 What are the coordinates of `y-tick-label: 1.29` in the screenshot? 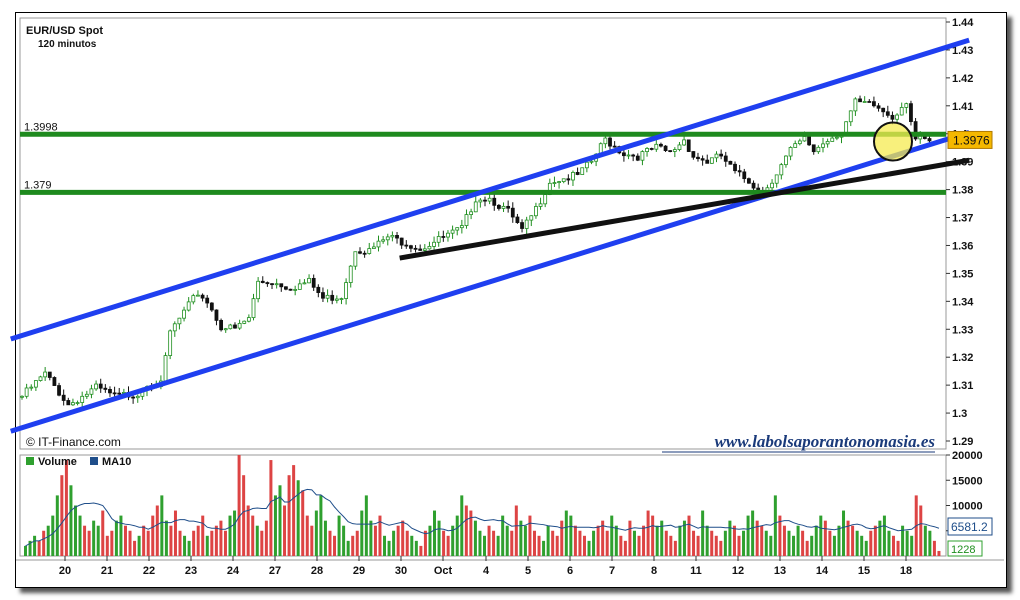 It's located at (962, 442).